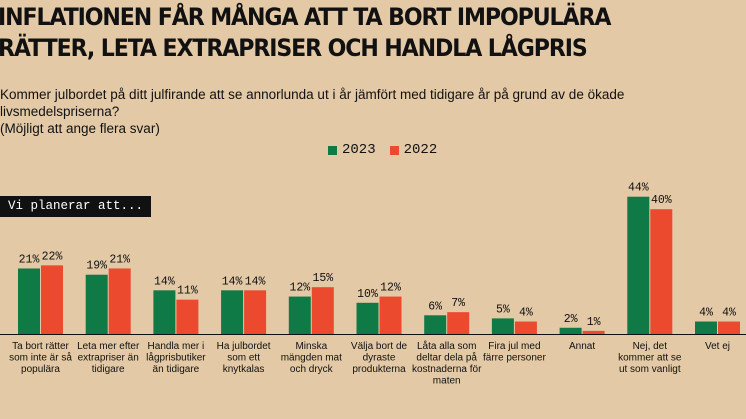 The height and width of the screenshot is (419, 746). I want to click on value-label-2023-0: 21%, so click(29, 259).